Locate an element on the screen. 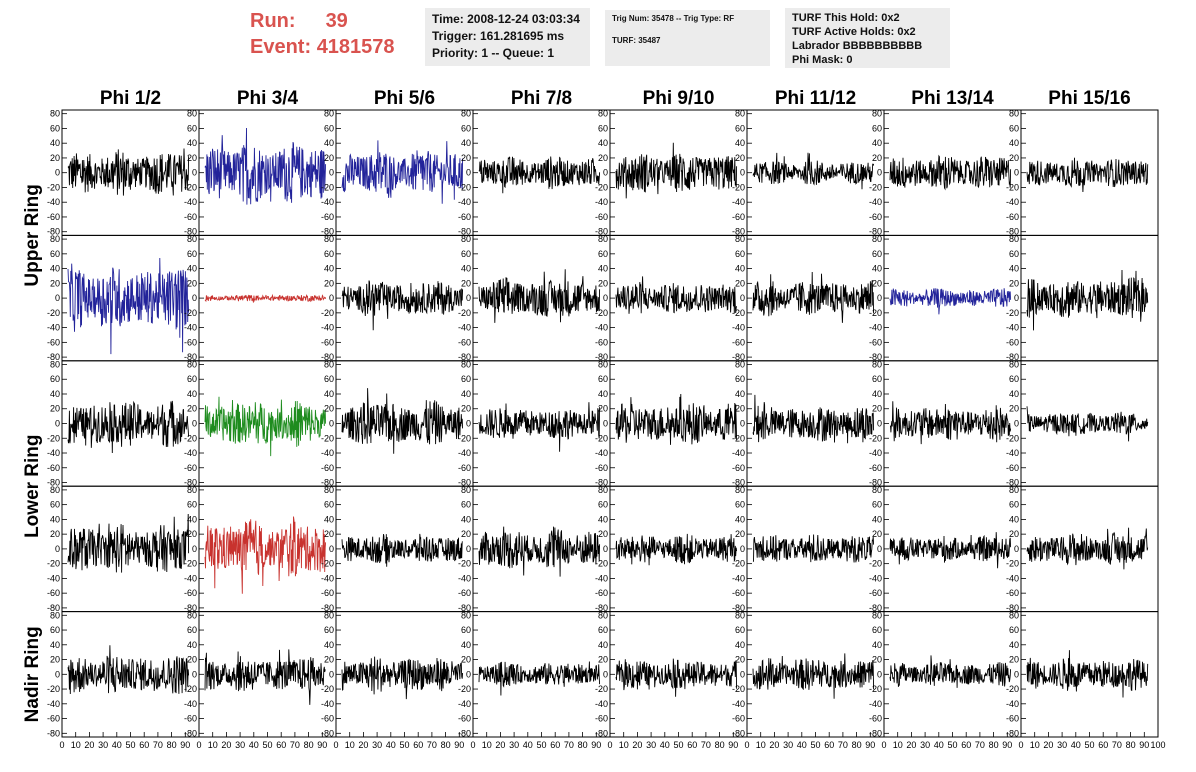 Image resolution: width=1196 pixels, height=772 pixels. turf-text: TURF: 35487 is located at coordinates (636, 40).